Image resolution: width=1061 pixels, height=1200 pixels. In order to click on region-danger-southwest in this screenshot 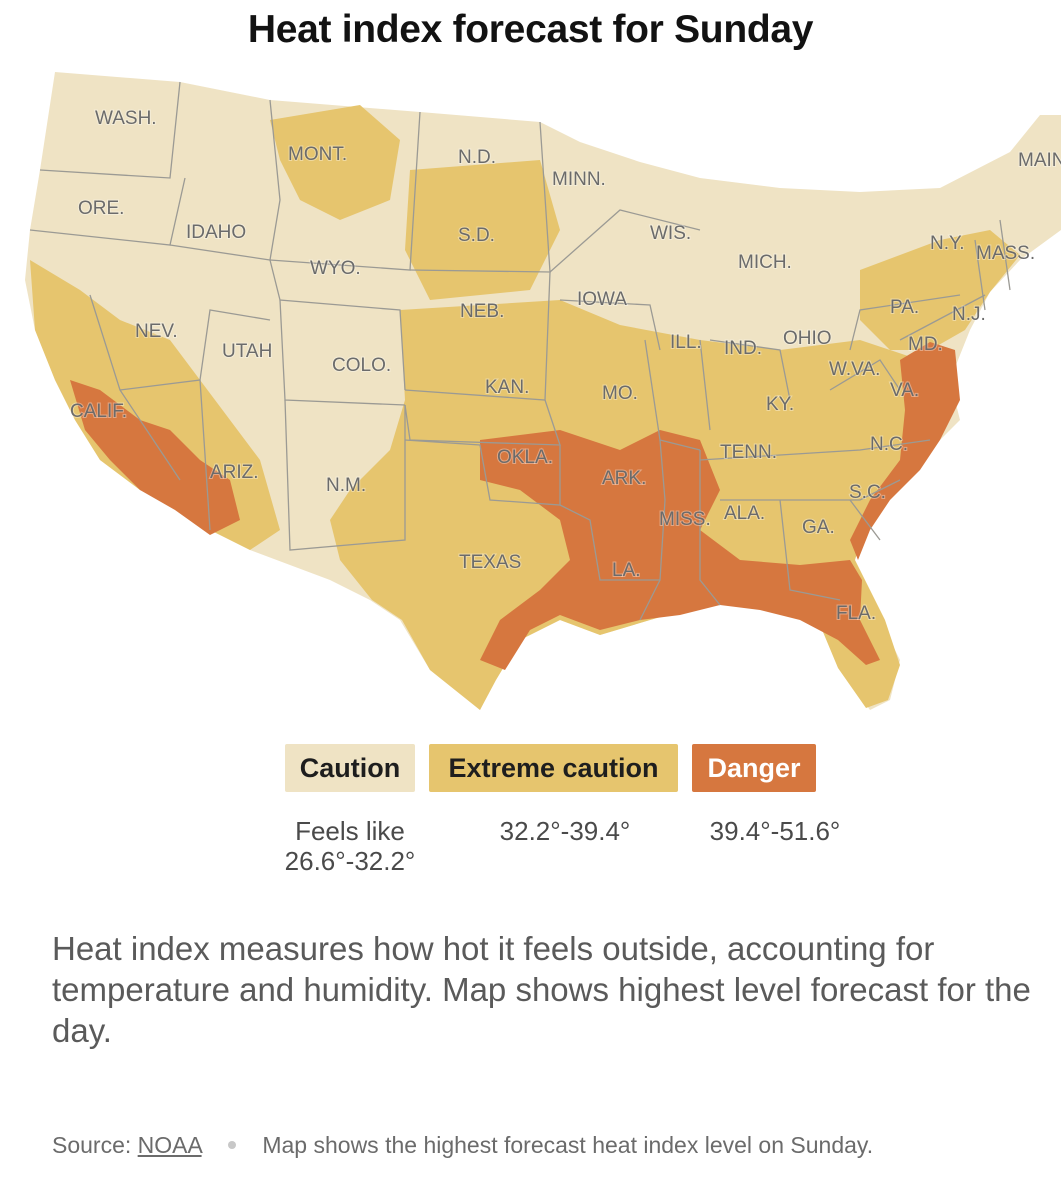, I will do `click(155, 457)`.